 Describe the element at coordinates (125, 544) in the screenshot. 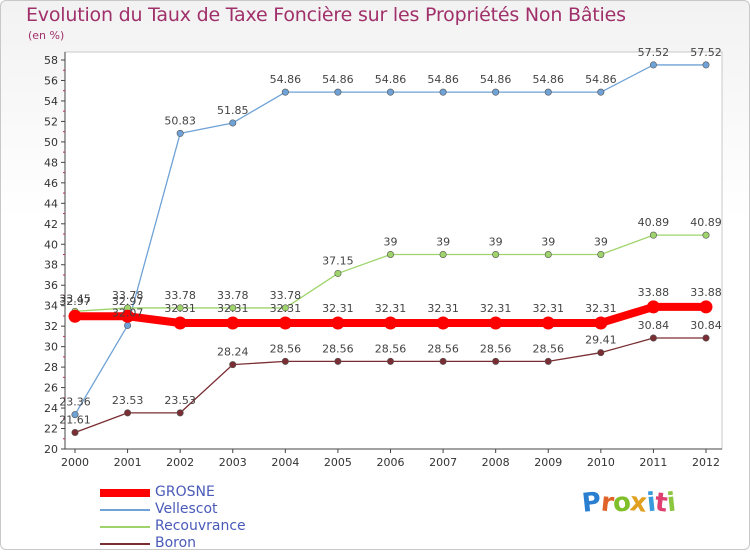

I see `legend-swatch-boron` at that location.